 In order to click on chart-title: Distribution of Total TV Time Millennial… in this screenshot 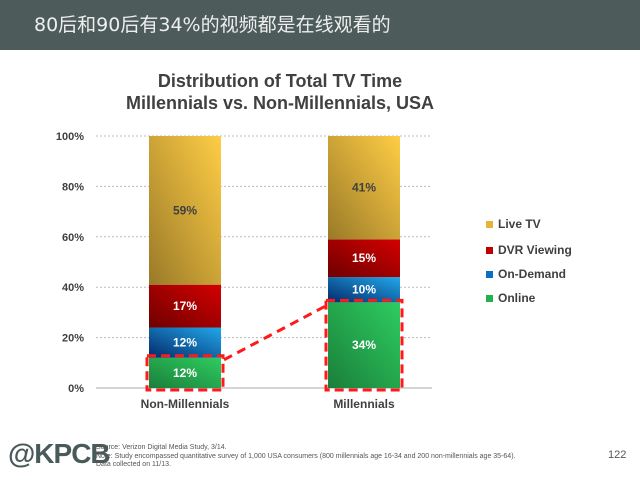, I will do `click(280, 92)`.